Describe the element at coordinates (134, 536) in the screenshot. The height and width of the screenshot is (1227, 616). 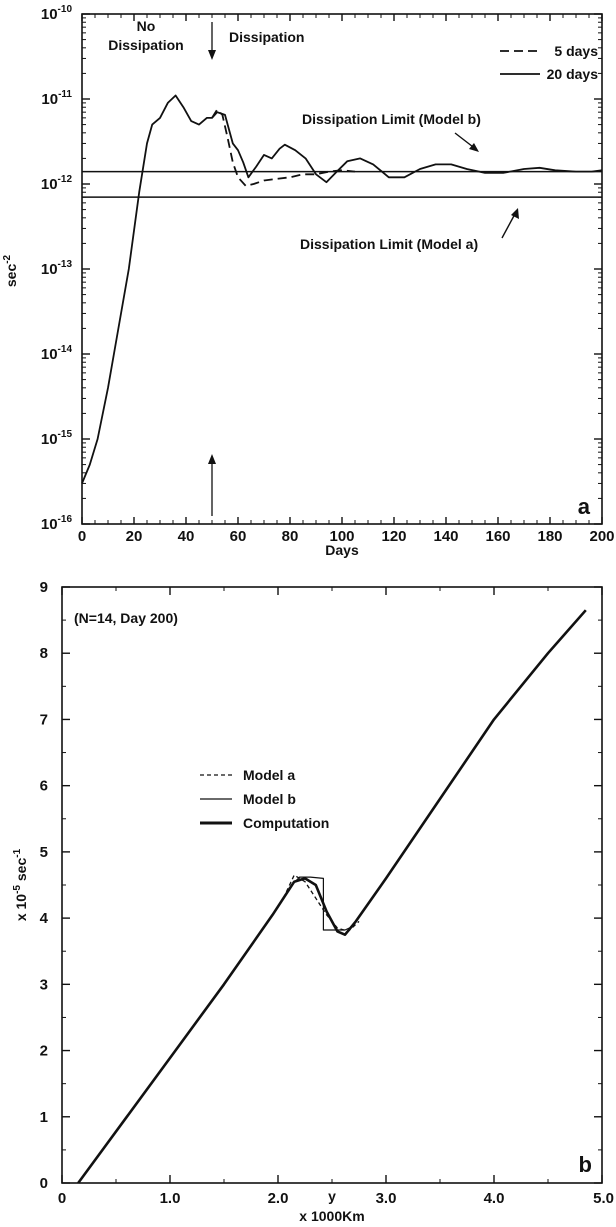
I see `a-x-tick-label: 20` at that location.